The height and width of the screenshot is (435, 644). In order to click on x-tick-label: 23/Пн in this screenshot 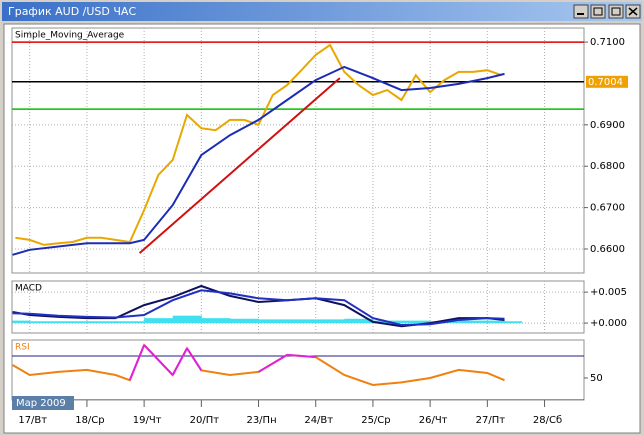, I will do `click(261, 420)`.